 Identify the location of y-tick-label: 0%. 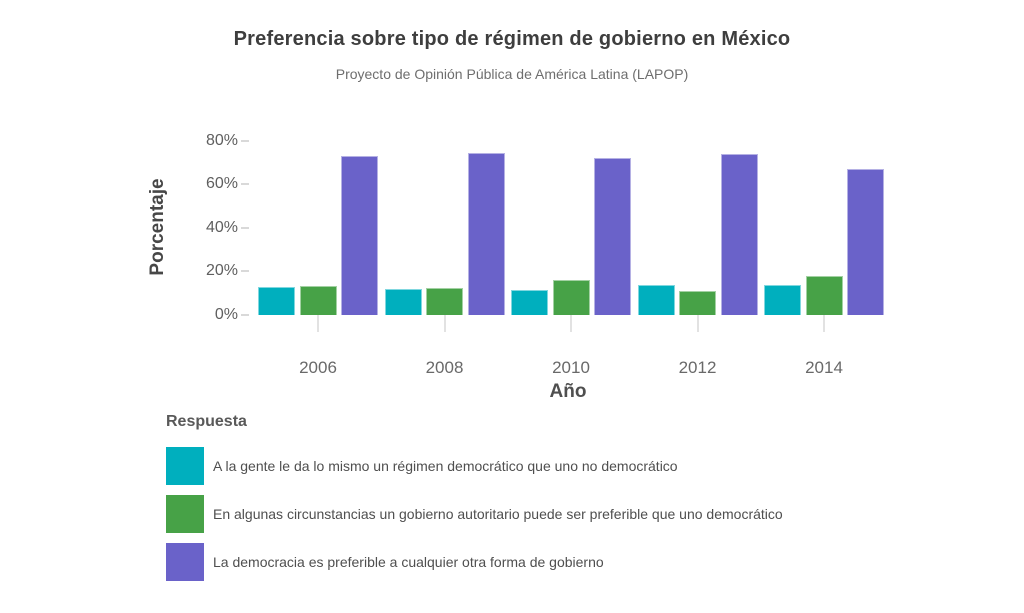
(226, 314).